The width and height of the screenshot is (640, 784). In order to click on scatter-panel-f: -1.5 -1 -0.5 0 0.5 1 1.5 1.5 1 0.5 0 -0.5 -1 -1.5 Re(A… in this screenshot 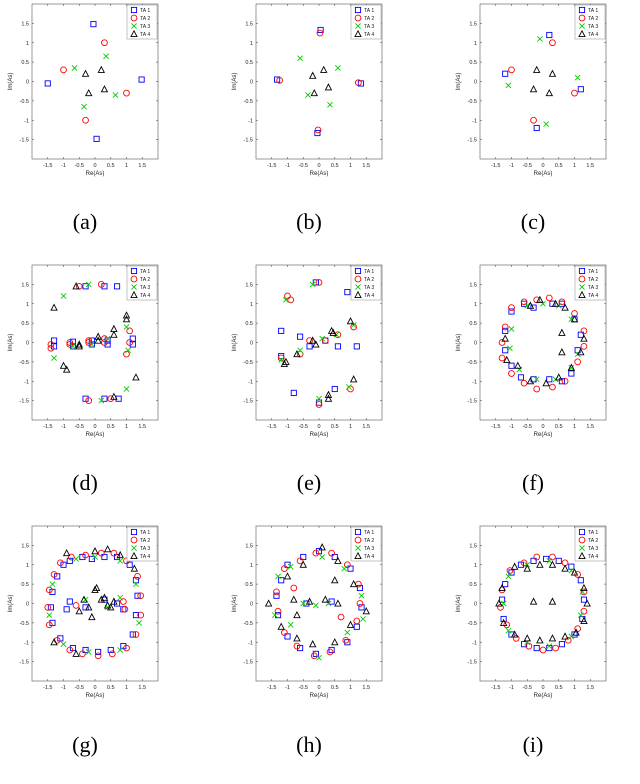, I will do `click(531, 379)`.